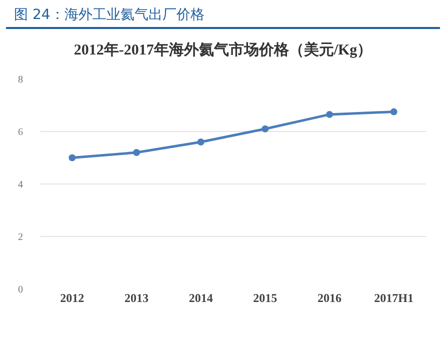  What do you see at coordinates (136, 298) in the screenshot?
I see `x-tick-label: 2013` at bounding box center [136, 298].